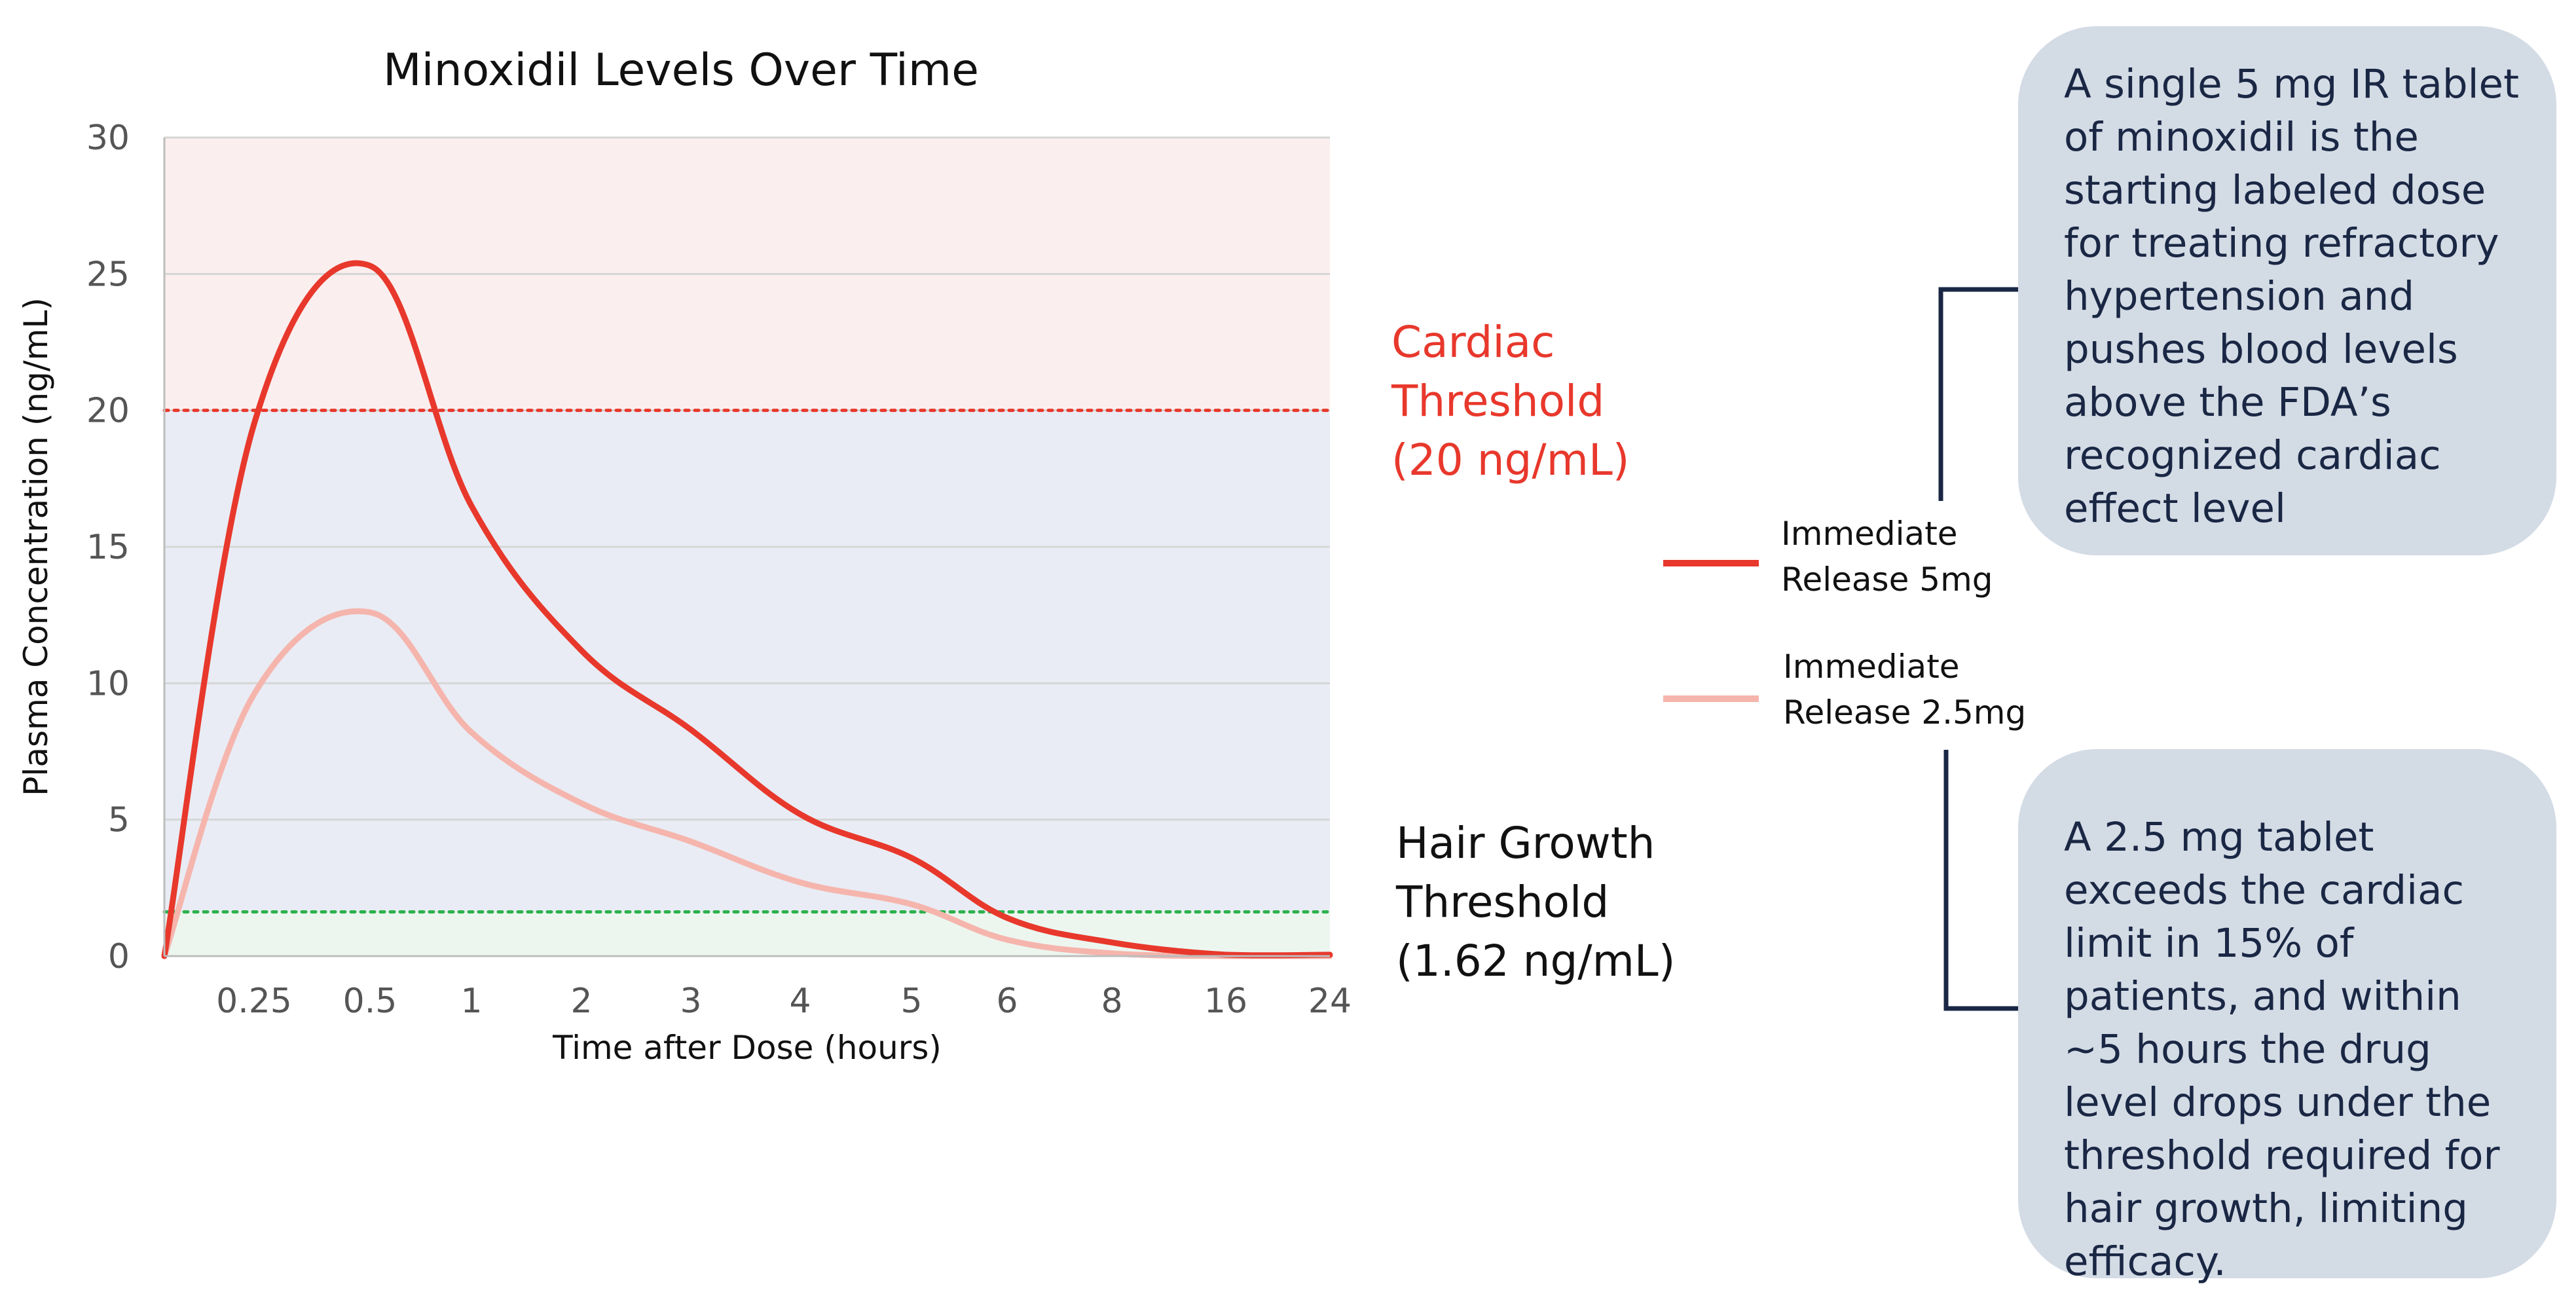 This screenshot has height=1294, width=2576. I want to click on y-tick-label: 25, so click(108, 274).